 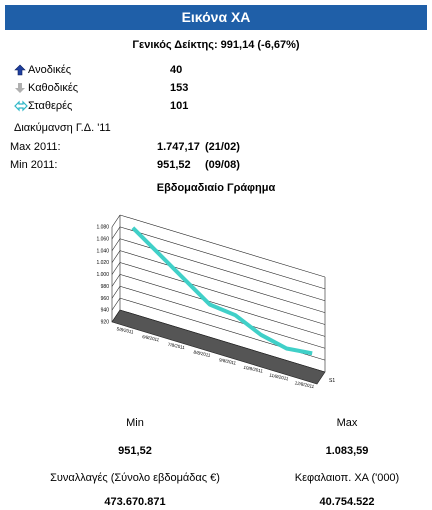 What do you see at coordinates (135, 478) in the screenshot?
I see `summary-label: Συναλλαγές (Σύνολο εβδομάδας €)` at bounding box center [135, 478].